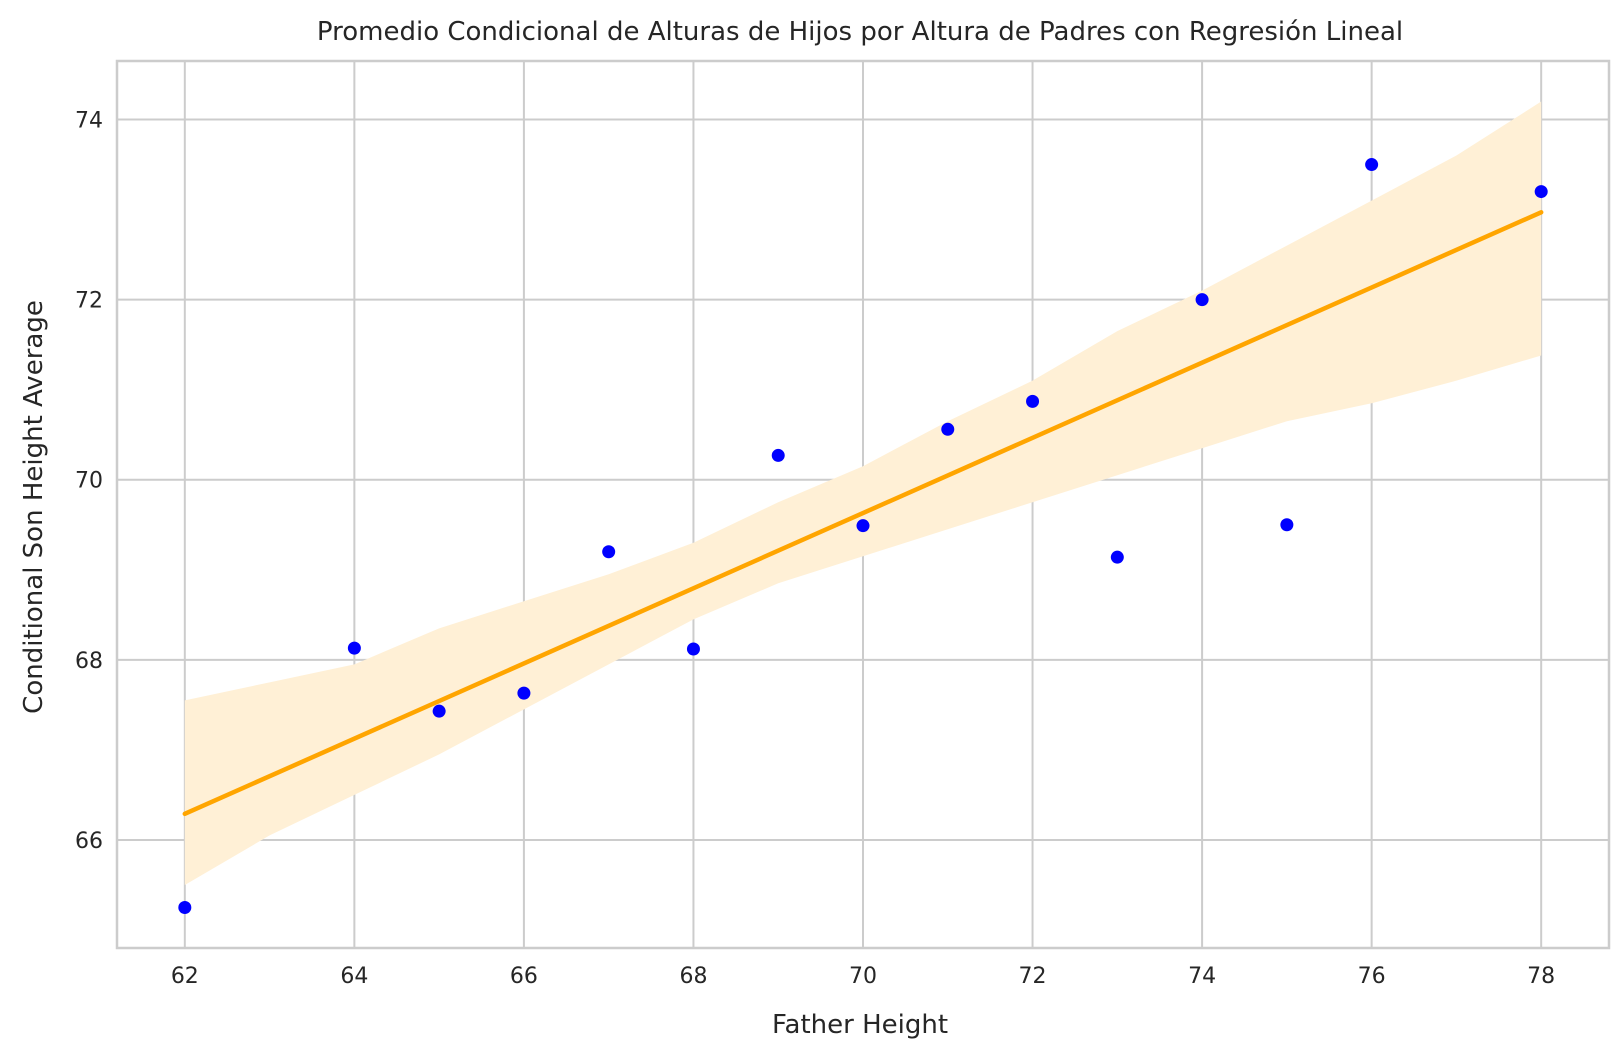 The height and width of the screenshot is (1057, 1624). I want to click on x-tick-label: 74, so click(1202, 976).